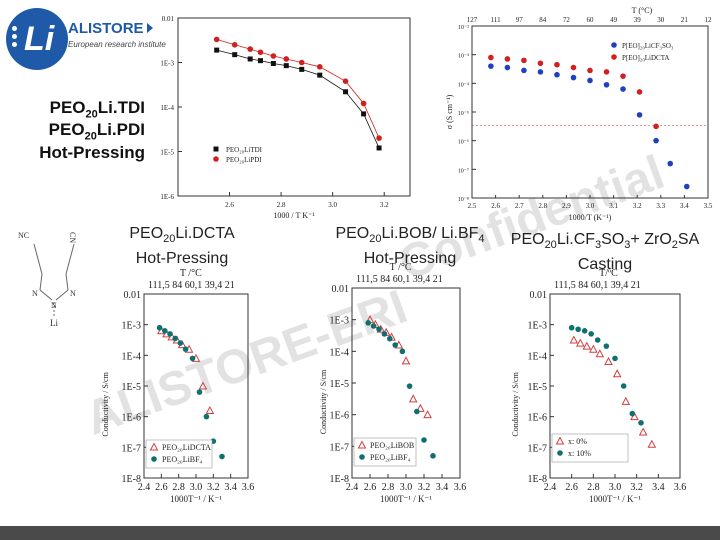 The image size is (720, 540). I want to click on top-tick-label: 21, so click(685, 20).